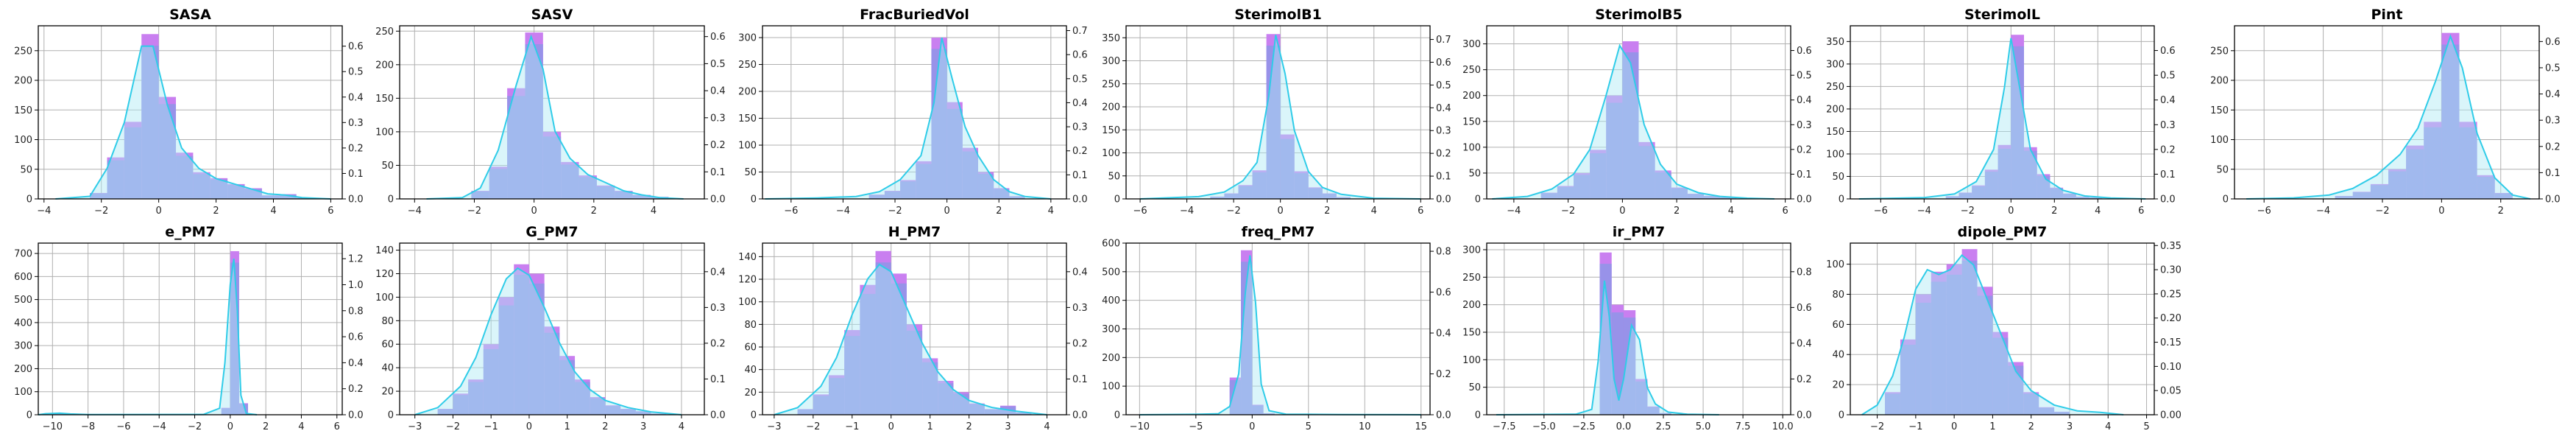 Image resolution: width=2576 pixels, height=442 pixels. I want to click on x-tick-label: 15, so click(1421, 426).